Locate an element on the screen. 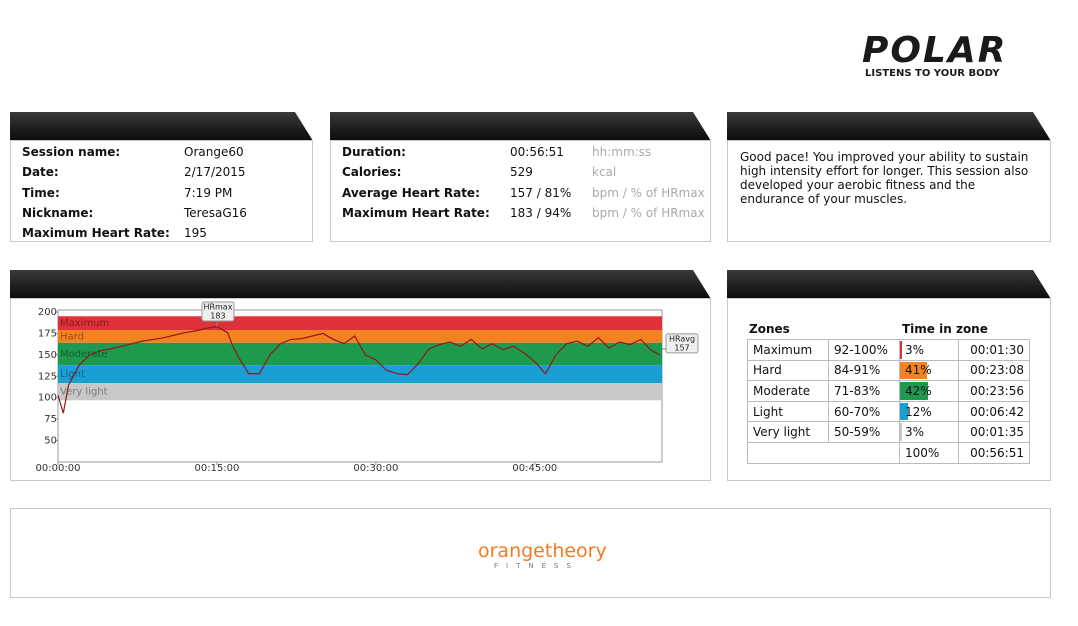  summary-unit: hh:mm:ss is located at coordinates (622, 152).